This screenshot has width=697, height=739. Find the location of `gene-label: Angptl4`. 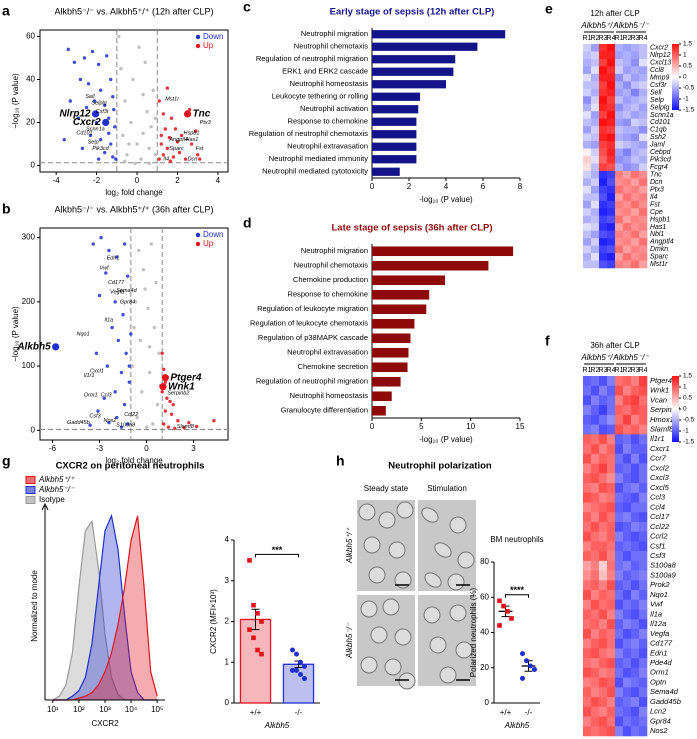

gene-label: Angptl4 is located at coordinates (661, 242).